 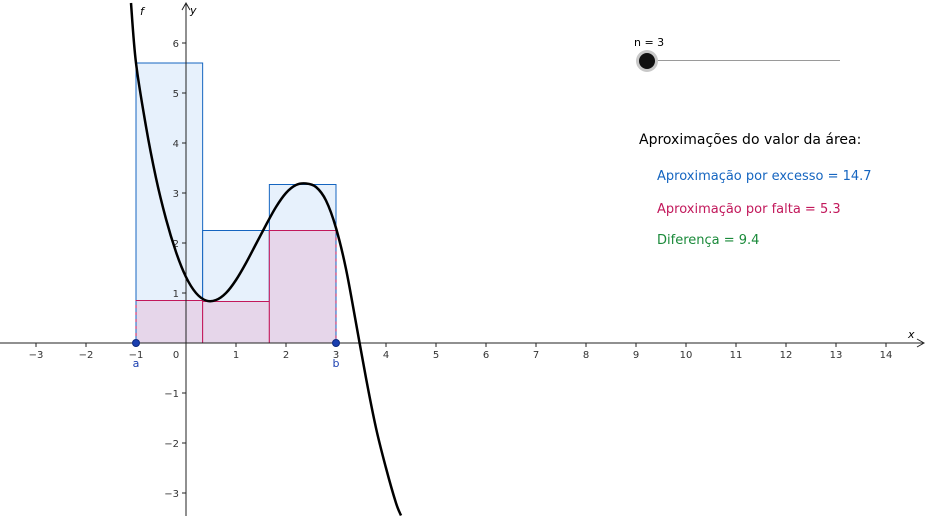 What do you see at coordinates (193, 10) in the screenshot?
I see `y-axis-label: y` at bounding box center [193, 10].